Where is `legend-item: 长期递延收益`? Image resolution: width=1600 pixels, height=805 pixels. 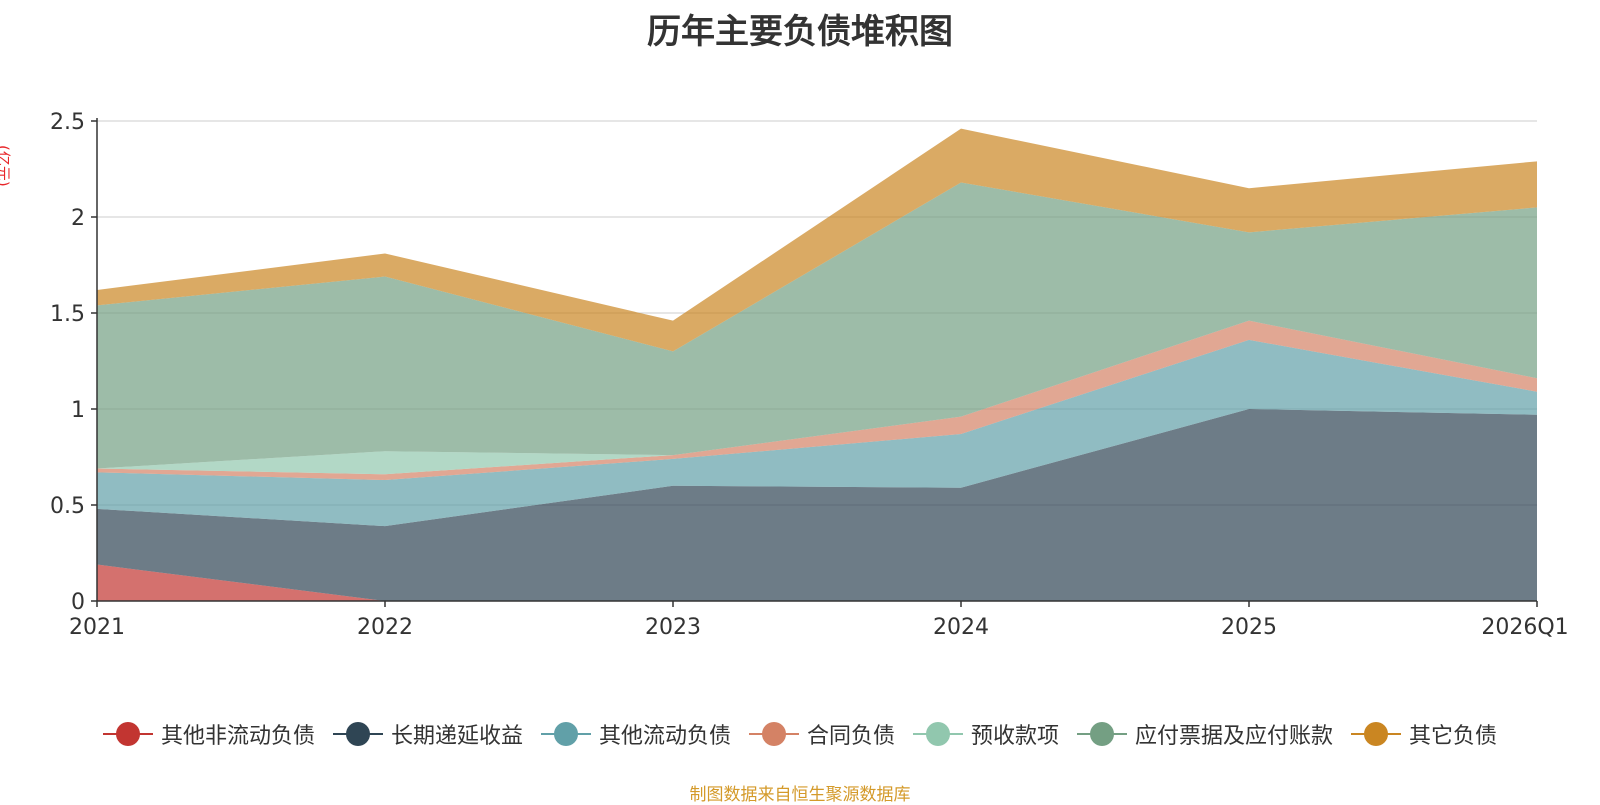 legend-item: 长期递延收益 is located at coordinates (427, 734).